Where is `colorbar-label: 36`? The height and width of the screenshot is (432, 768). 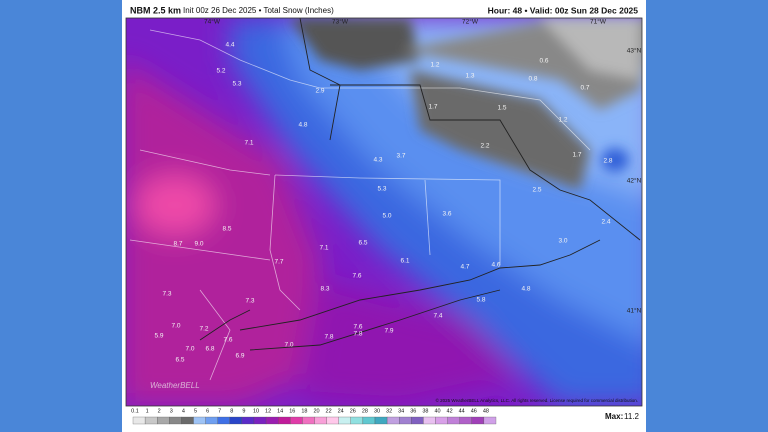 colorbar-label: 36 is located at coordinates (413, 411).